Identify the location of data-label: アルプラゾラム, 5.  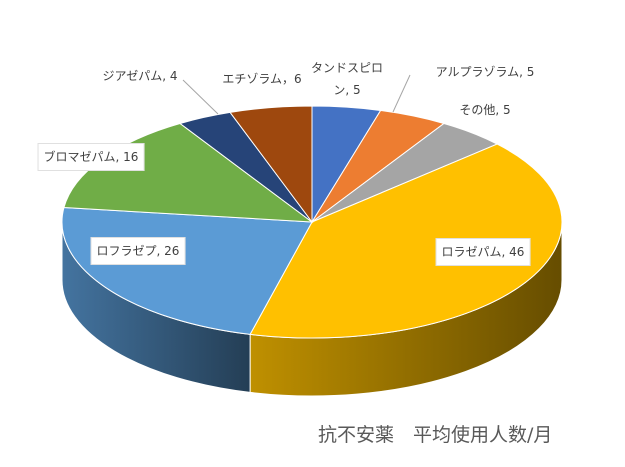
(485, 72).